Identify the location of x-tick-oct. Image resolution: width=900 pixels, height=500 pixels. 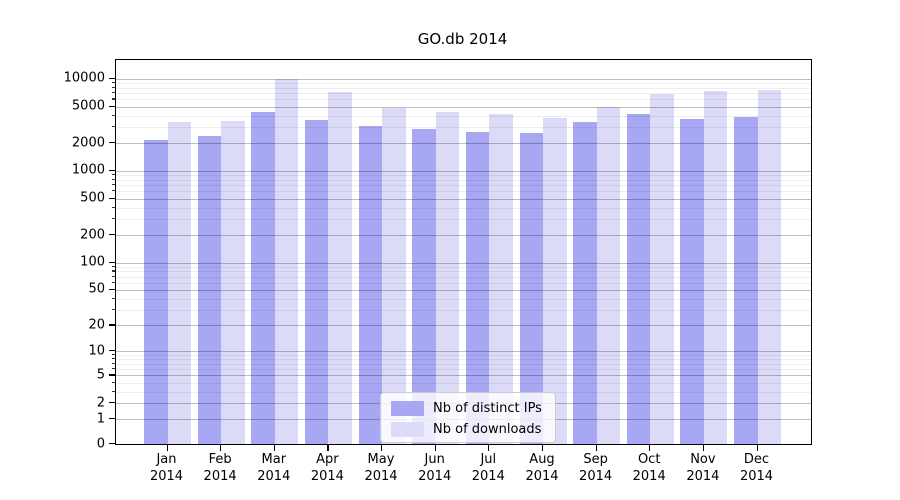
(650, 447).